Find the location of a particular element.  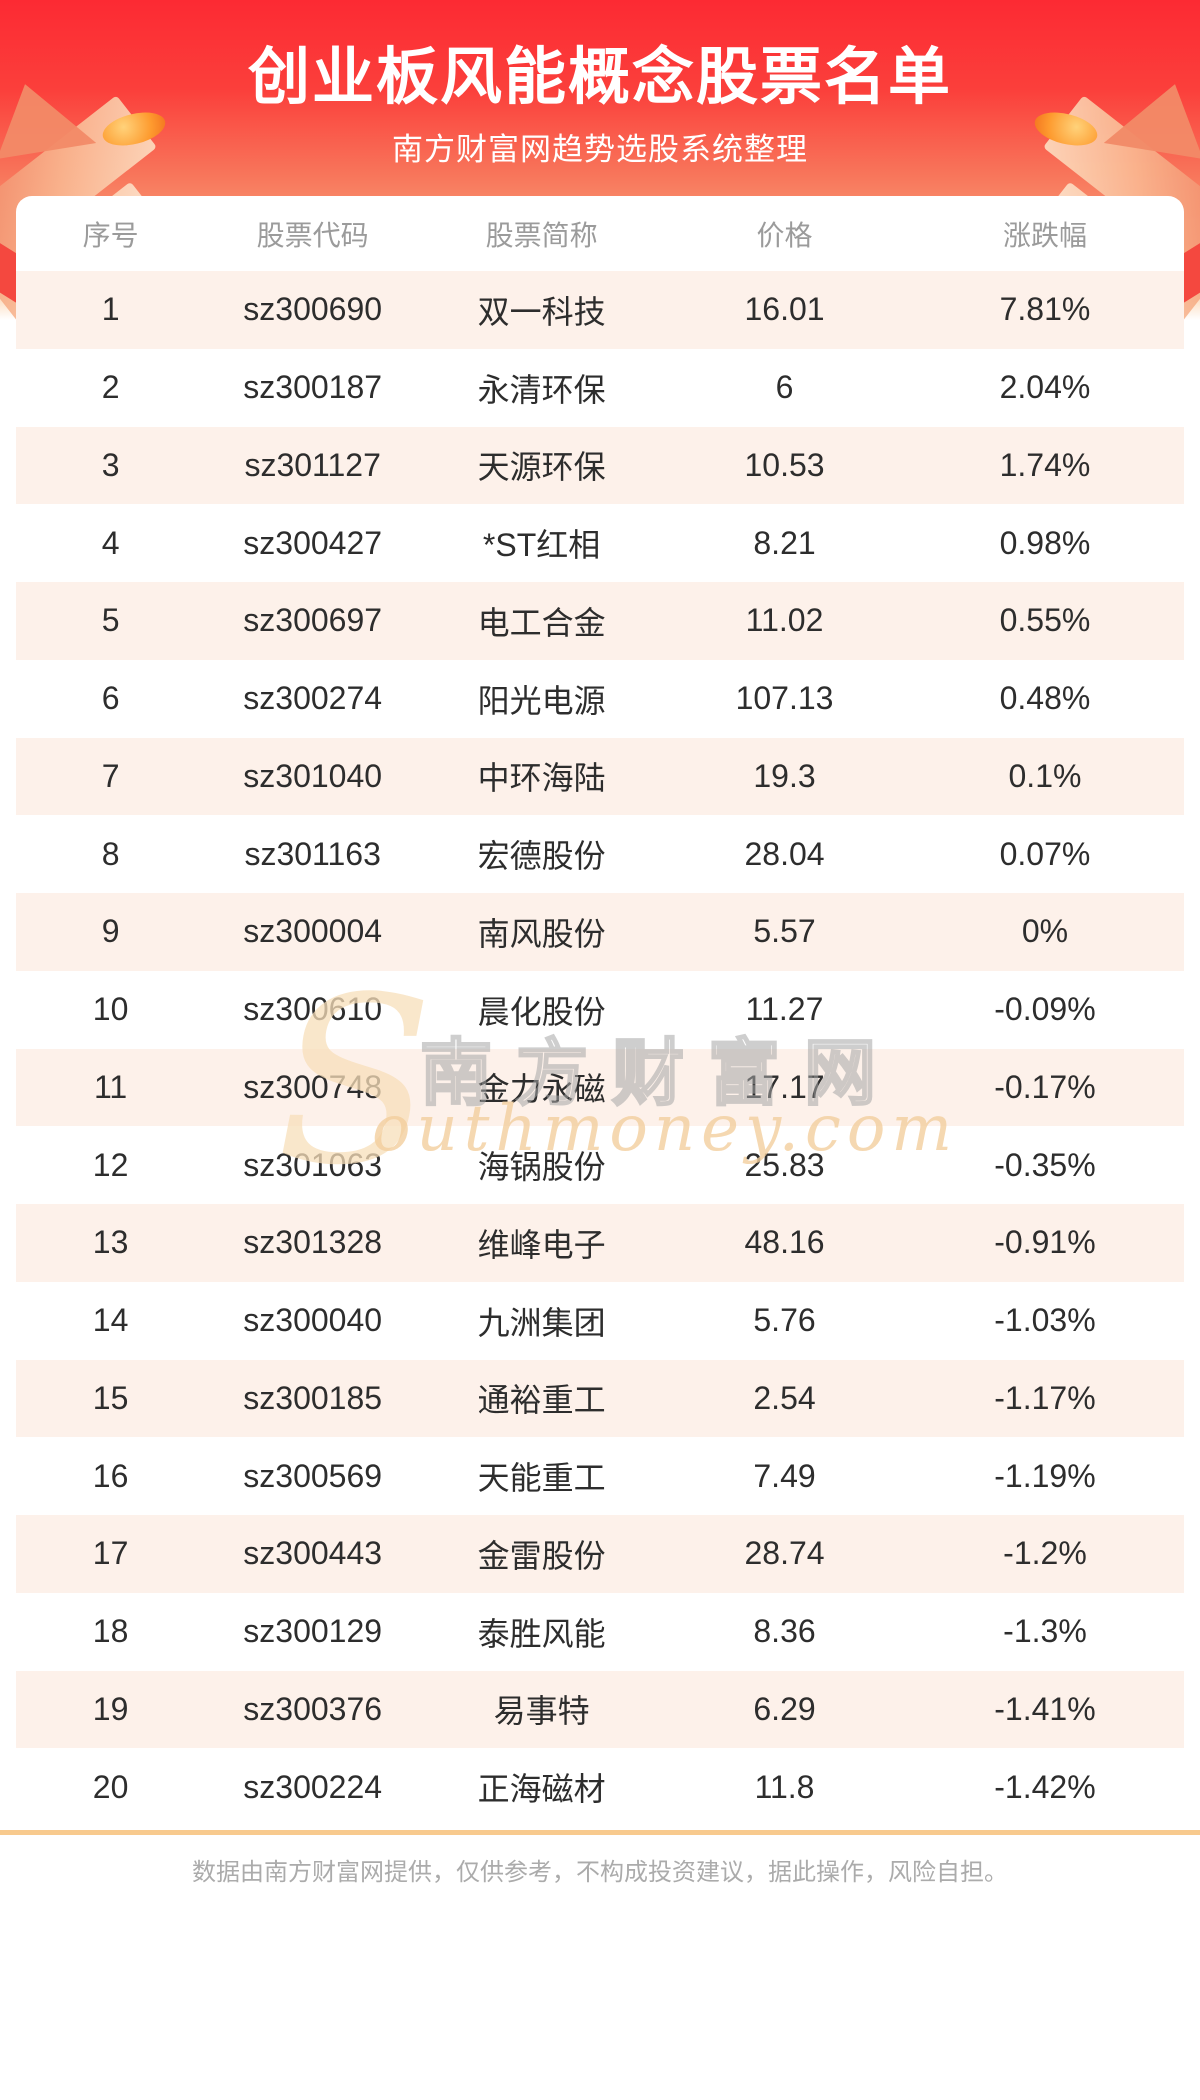

table-cell: 1.74% is located at coordinates (1045, 464).